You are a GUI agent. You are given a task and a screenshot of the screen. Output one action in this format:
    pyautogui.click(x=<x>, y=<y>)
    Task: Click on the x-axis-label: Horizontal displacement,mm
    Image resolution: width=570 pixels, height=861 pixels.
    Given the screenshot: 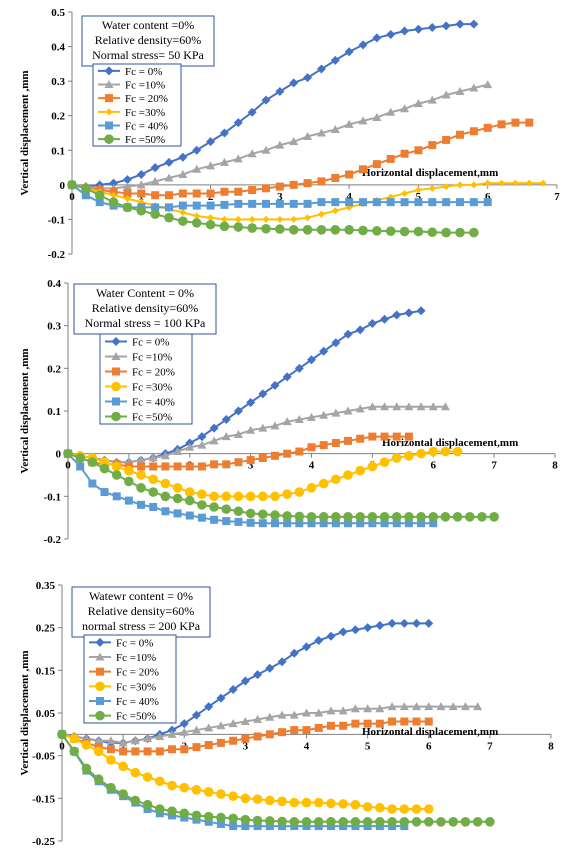 What is the action you would take?
    pyautogui.click(x=450, y=443)
    